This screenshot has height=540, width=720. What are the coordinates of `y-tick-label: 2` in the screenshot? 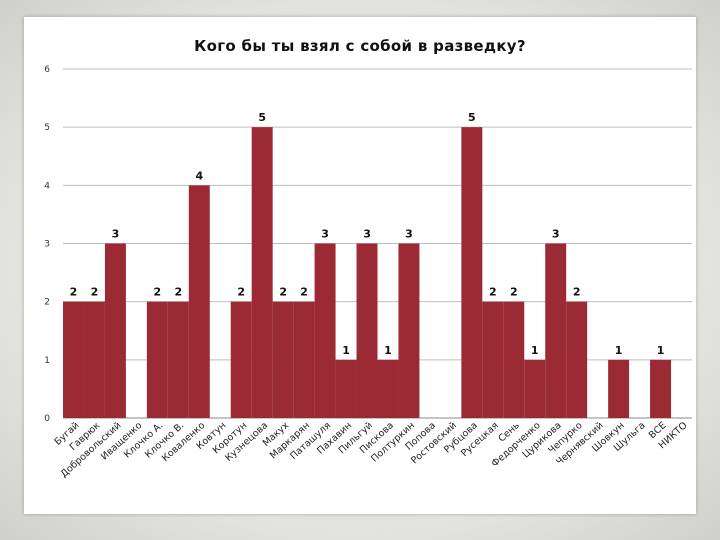 It's located at (47, 303).